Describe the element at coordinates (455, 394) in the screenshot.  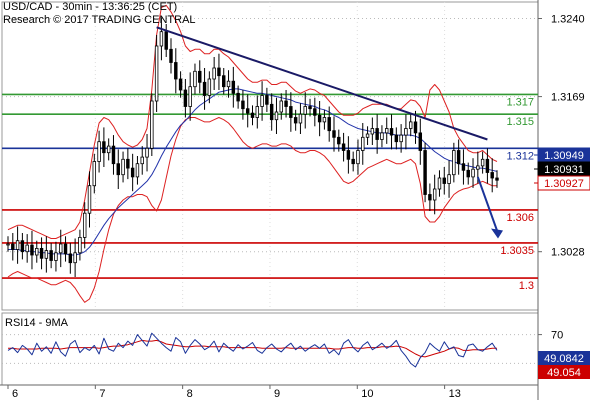
I see `time-tick-label: 13` at that location.